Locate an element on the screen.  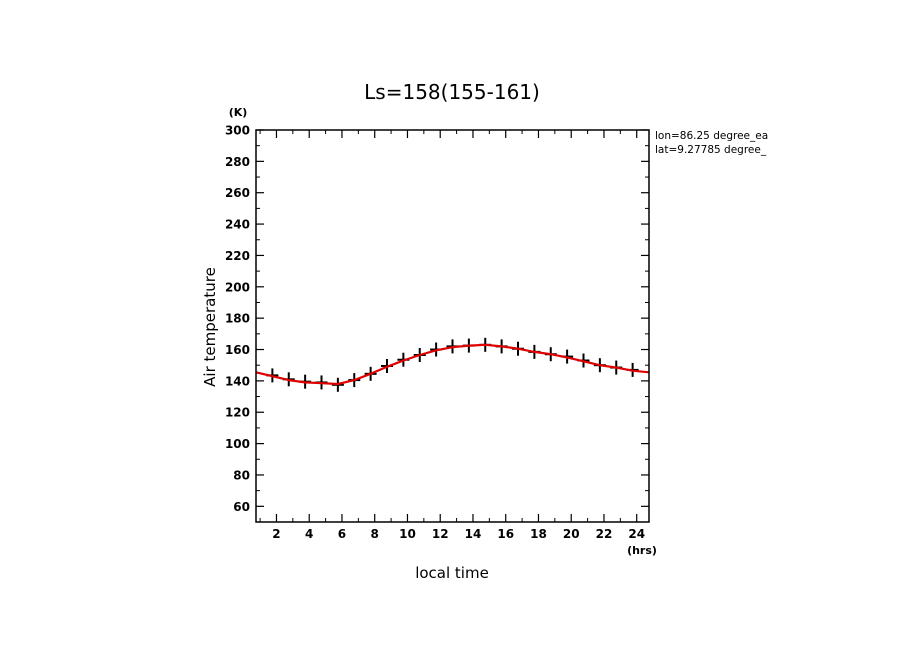
x-tick-label: 14 is located at coordinates (473, 534).